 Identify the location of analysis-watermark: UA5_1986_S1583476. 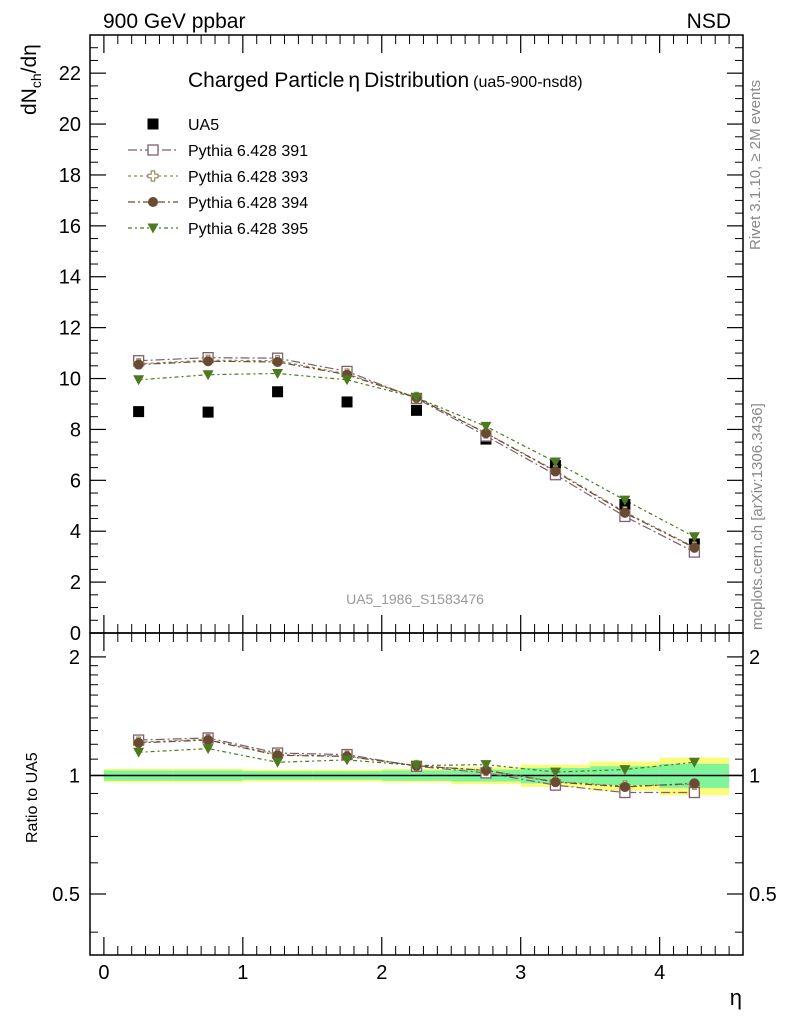
(415, 599).